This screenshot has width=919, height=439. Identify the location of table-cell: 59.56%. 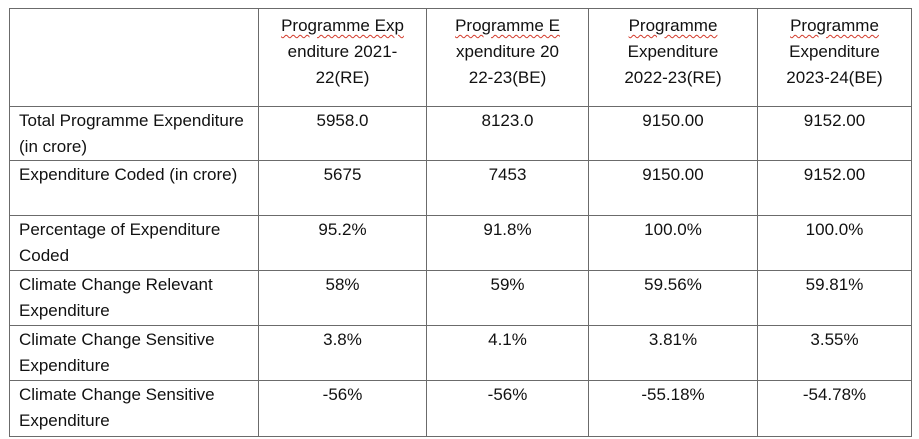
(673, 298).